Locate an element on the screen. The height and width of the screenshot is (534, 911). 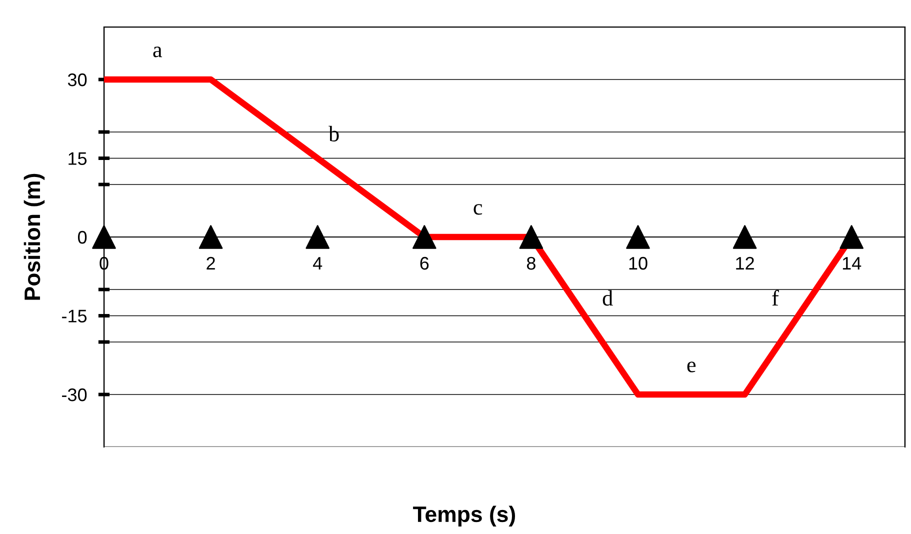
annotation: c is located at coordinates (478, 209).